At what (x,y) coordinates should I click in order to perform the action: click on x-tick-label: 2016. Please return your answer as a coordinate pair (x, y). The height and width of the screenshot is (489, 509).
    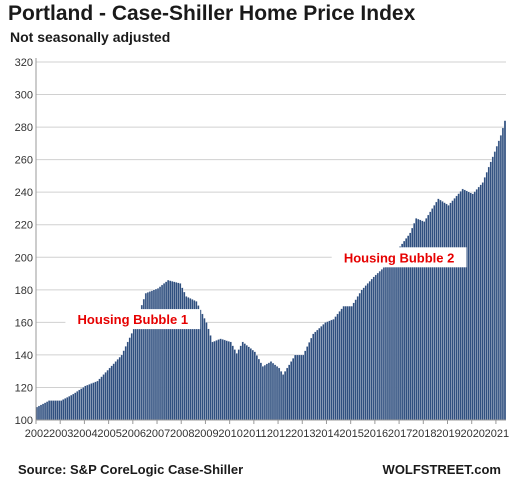
    Looking at the image, I should click on (376, 434).